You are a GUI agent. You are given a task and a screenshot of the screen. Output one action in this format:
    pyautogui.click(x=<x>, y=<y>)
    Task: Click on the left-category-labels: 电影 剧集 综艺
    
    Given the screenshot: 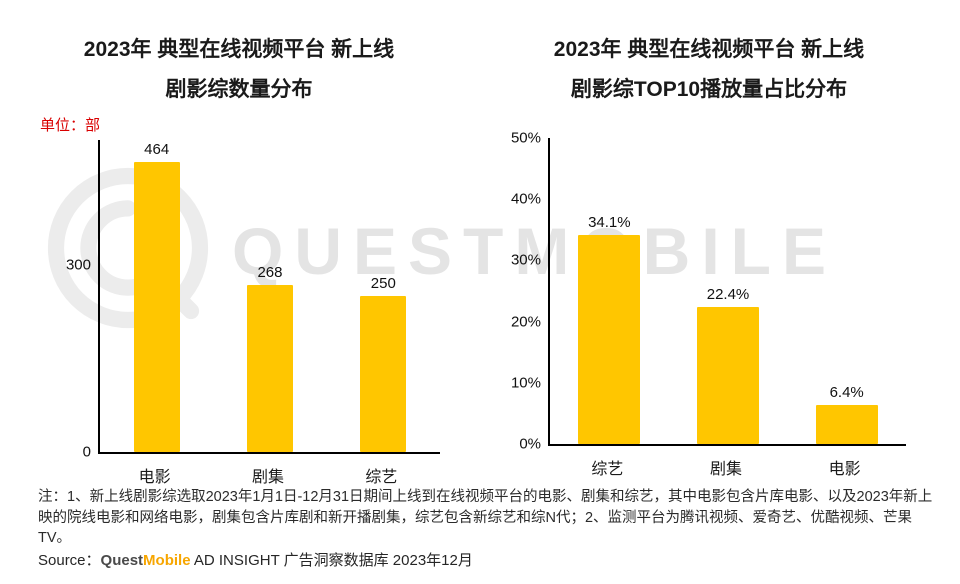 What is the action you would take?
    pyautogui.click(x=268, y=475)
    